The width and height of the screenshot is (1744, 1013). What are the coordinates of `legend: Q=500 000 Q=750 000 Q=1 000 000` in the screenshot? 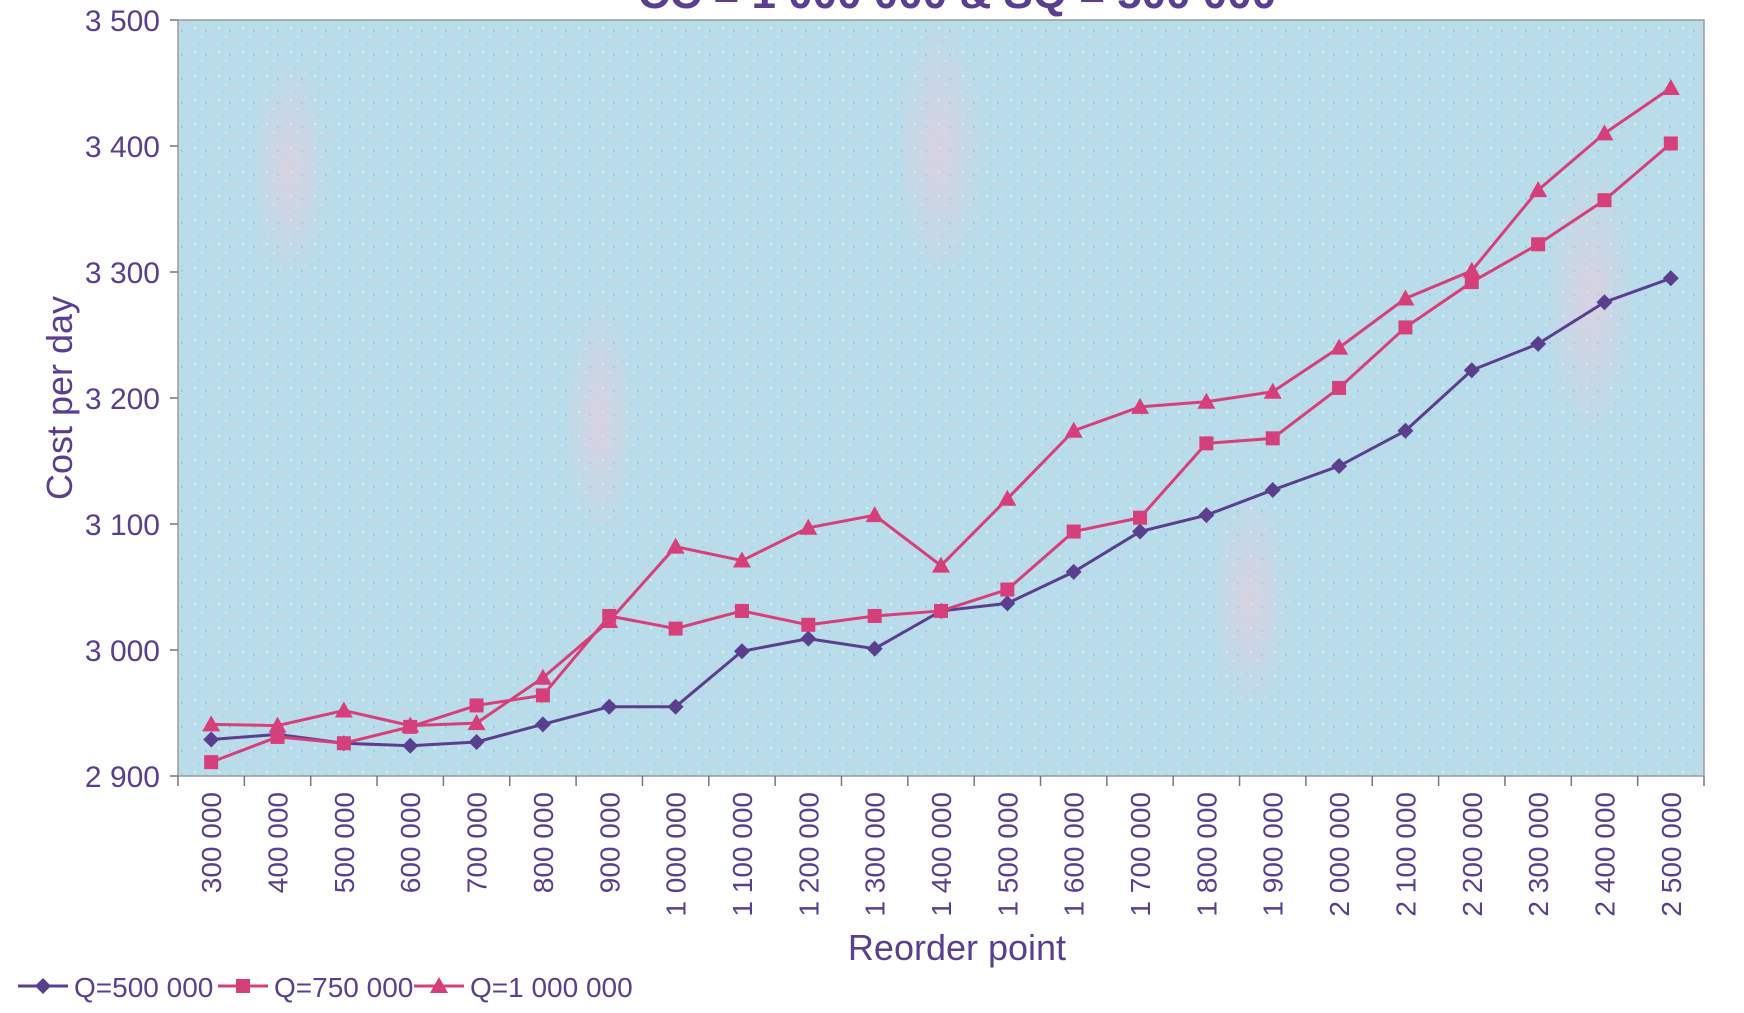 It's located at (325, 987).